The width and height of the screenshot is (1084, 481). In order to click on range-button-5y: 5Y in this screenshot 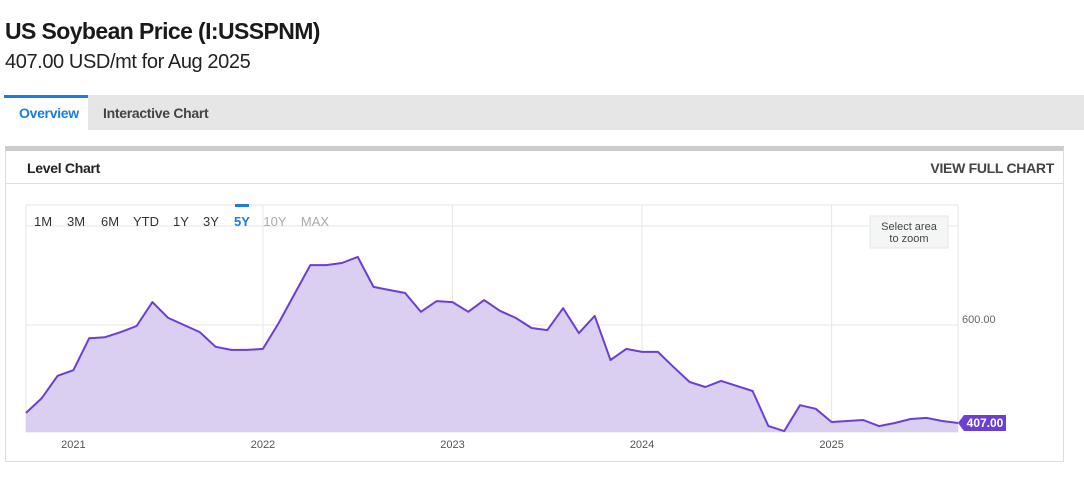, I will do `click(242, 221)`.